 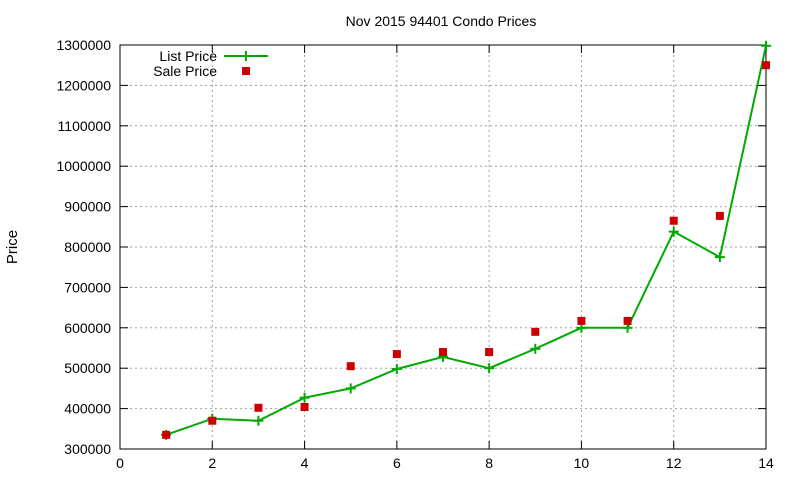 I want to click on y-tick-label: 1200000, so click(x=83, y=85).